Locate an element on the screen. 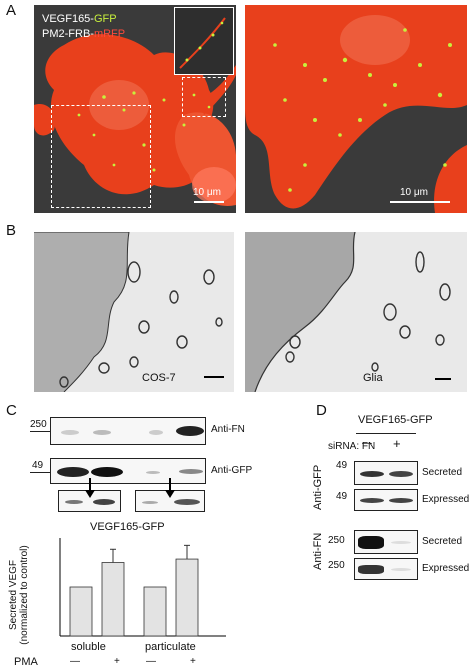  pma-value-2: + is located at coordinates (117, 661).